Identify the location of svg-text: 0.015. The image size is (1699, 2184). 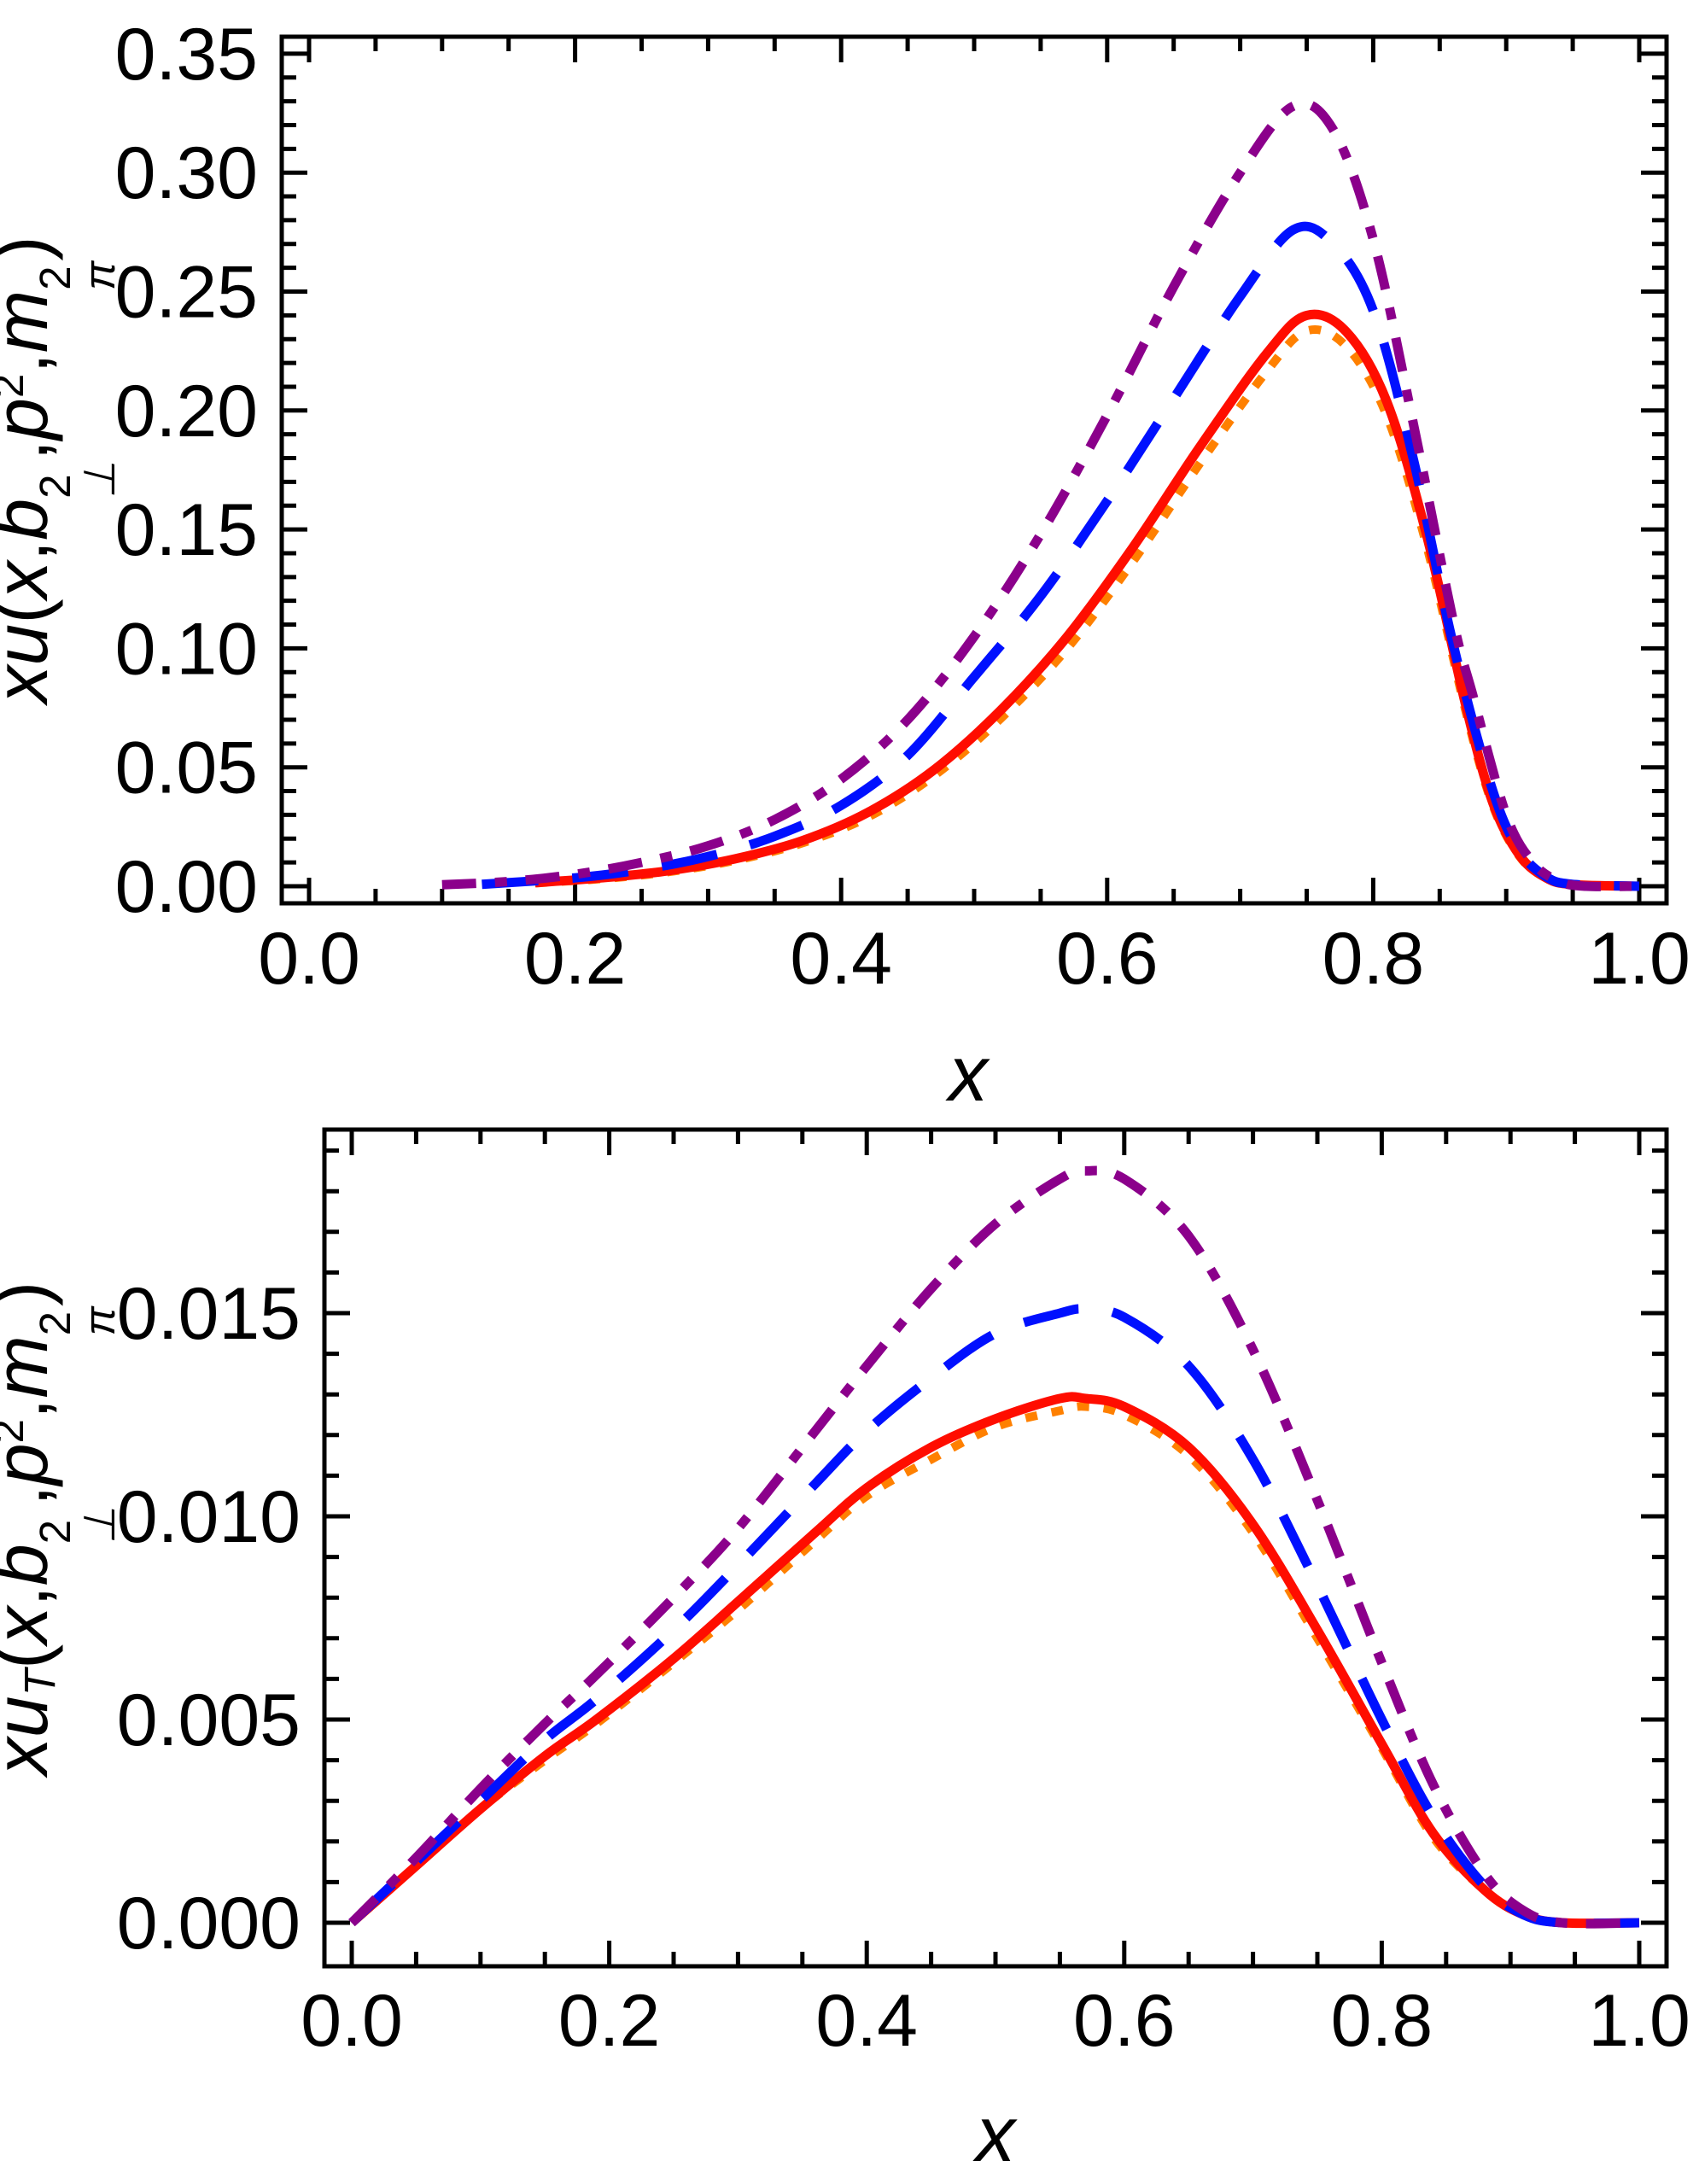
(209, 1314).